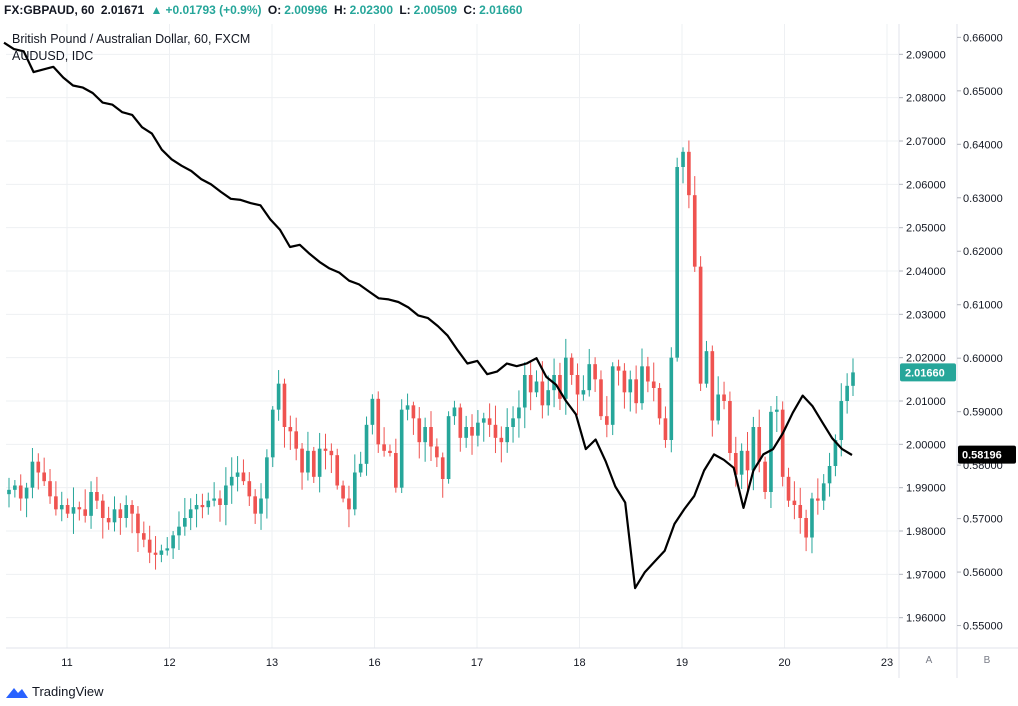  Describe the element at coordinates (983, 199) in the screenshot. I see `y2-tick-label: 0.63000` at that location.